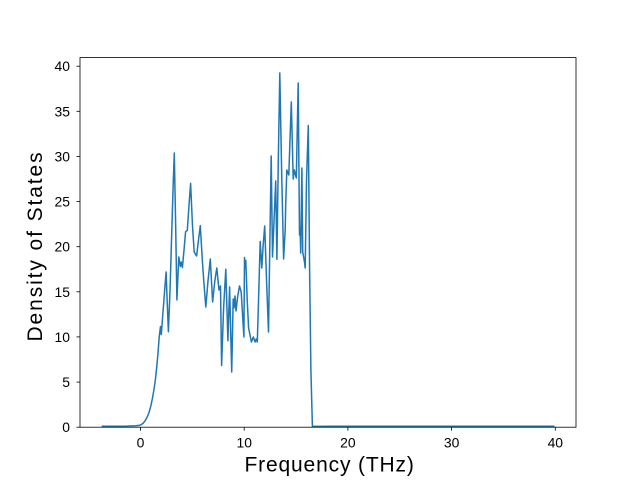 The image size is (640, 485). Describe the element at coordinates (66, 382) in the screenshot. I see `svg-text: 5` at that location.